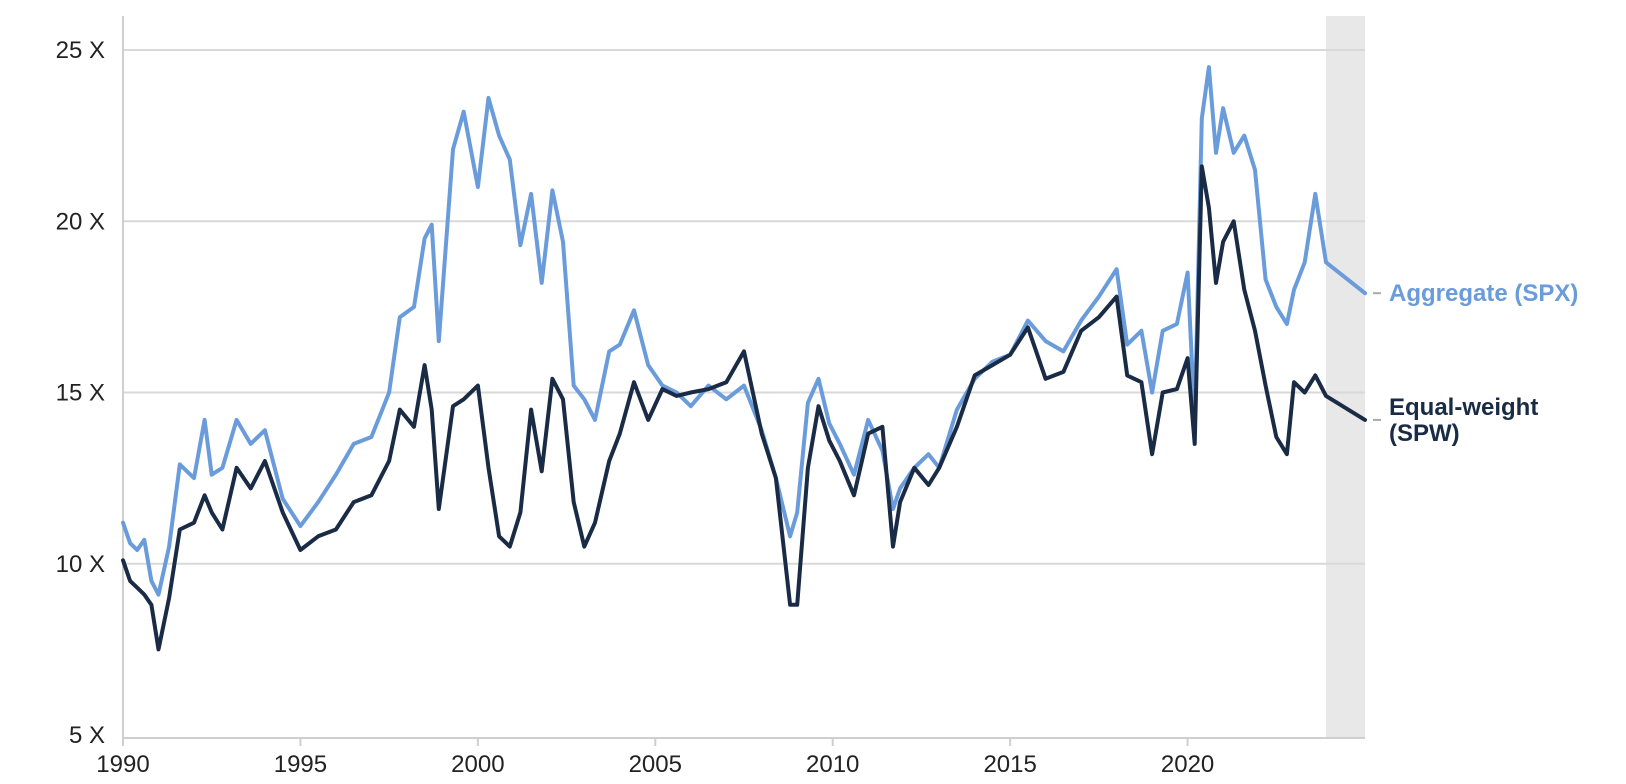  What do you see at coordinates (1424, 433) in the screenshot?
I see `legend-label-equal-weight: (SPW)` at bounding box center [1424, 433].